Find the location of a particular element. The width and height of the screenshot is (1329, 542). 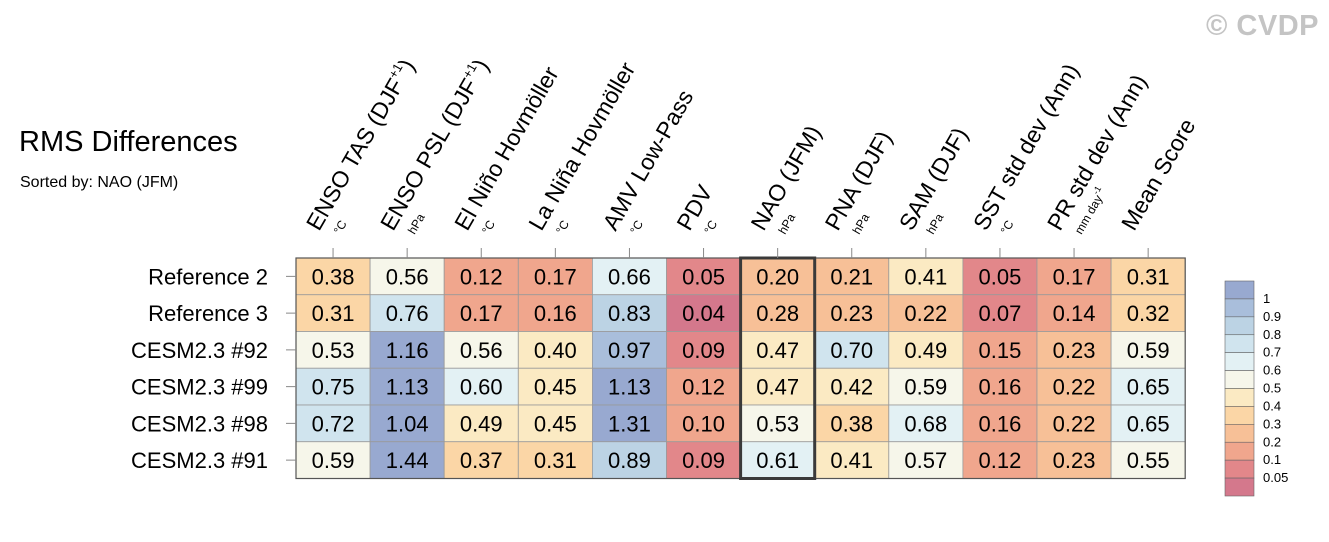

colorbar-tick-label: 0.05 is located at coordinates (1275, 477).